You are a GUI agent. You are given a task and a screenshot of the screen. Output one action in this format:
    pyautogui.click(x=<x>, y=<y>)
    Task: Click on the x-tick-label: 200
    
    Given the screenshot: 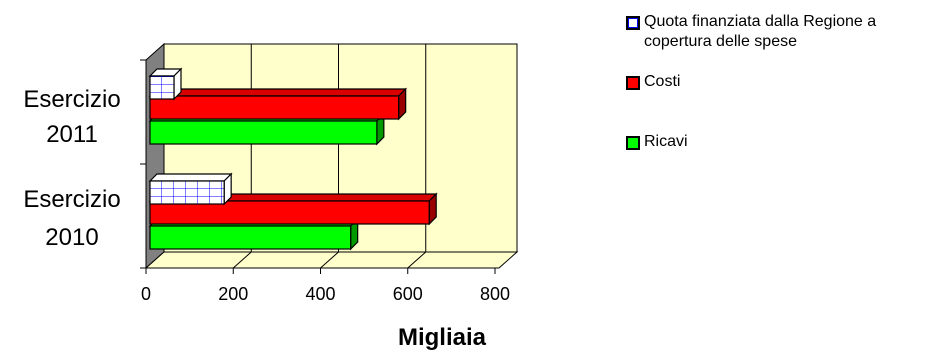 What is the action you would take?
    pyautogui.click(x=233, y=294)
    